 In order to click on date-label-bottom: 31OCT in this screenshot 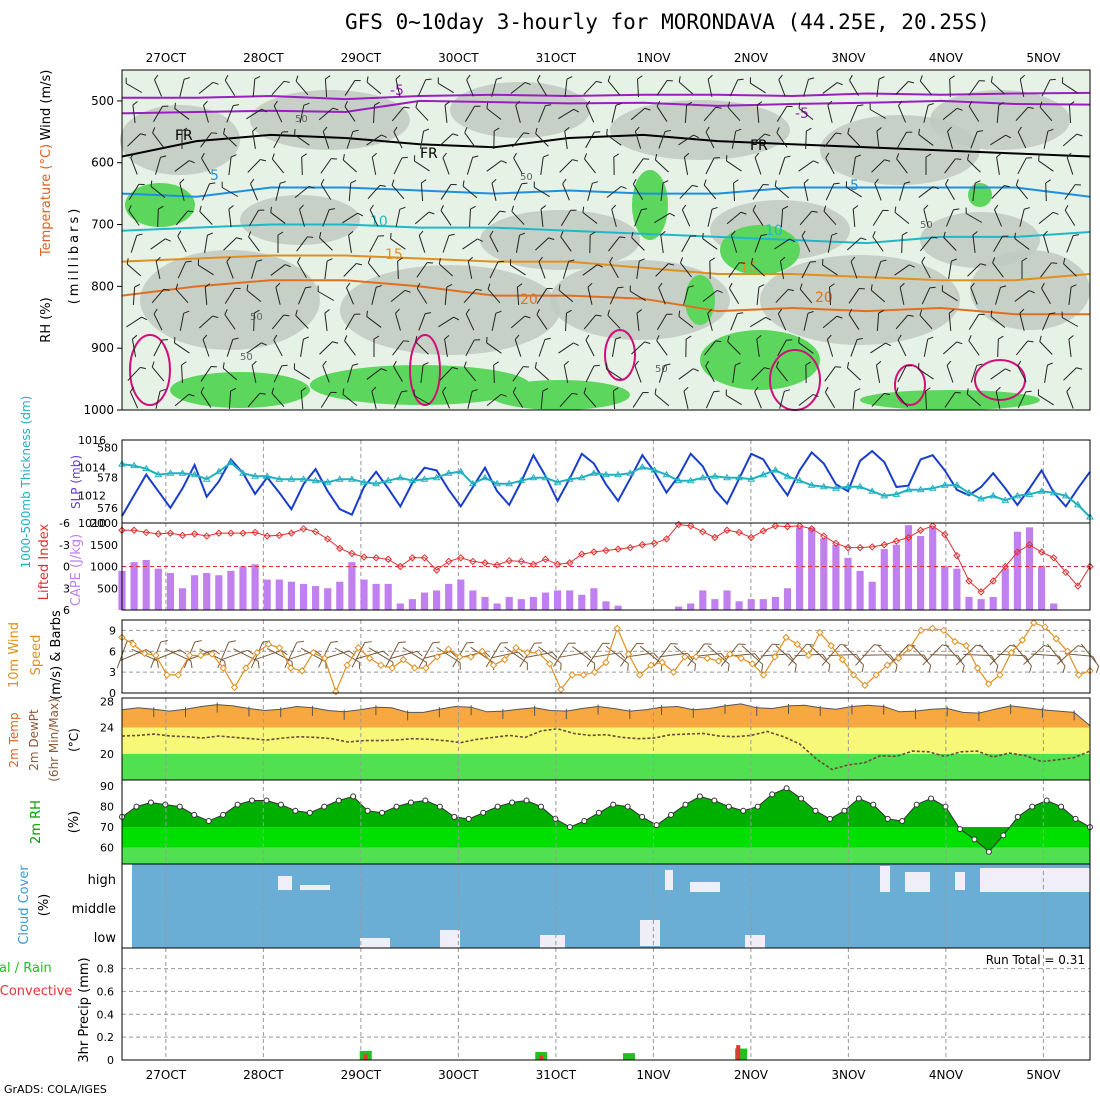, I will do `click(556, 1075)`.